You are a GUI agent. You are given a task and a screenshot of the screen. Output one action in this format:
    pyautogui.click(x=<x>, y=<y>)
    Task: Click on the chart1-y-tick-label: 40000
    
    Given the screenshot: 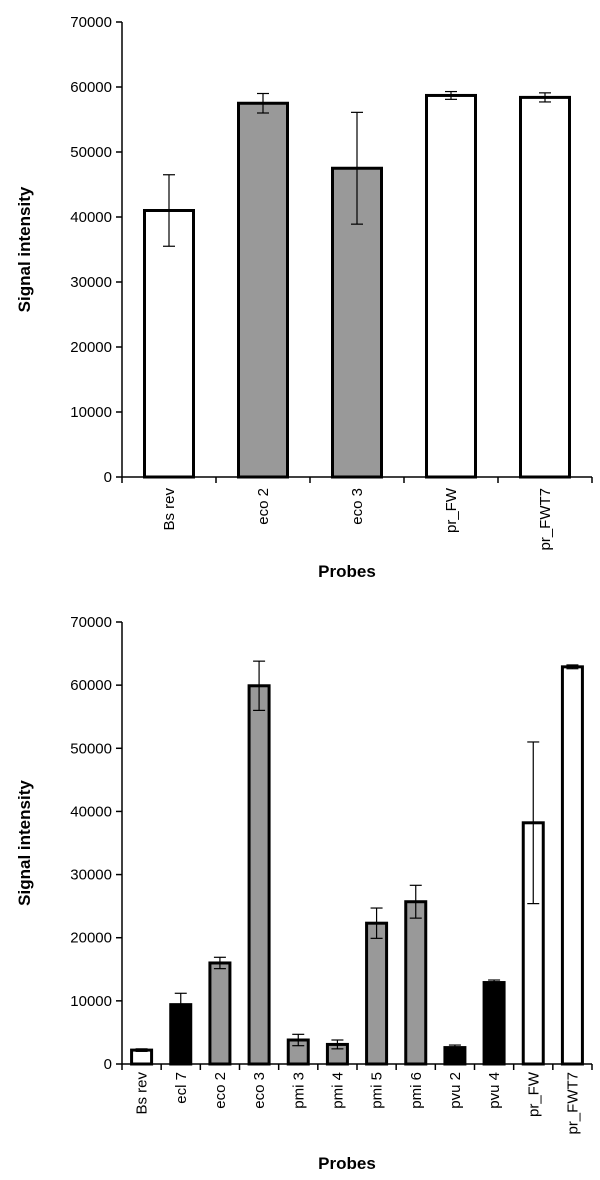 What is the action you would take?
    pyautogui.click(x=91, y=217)
    